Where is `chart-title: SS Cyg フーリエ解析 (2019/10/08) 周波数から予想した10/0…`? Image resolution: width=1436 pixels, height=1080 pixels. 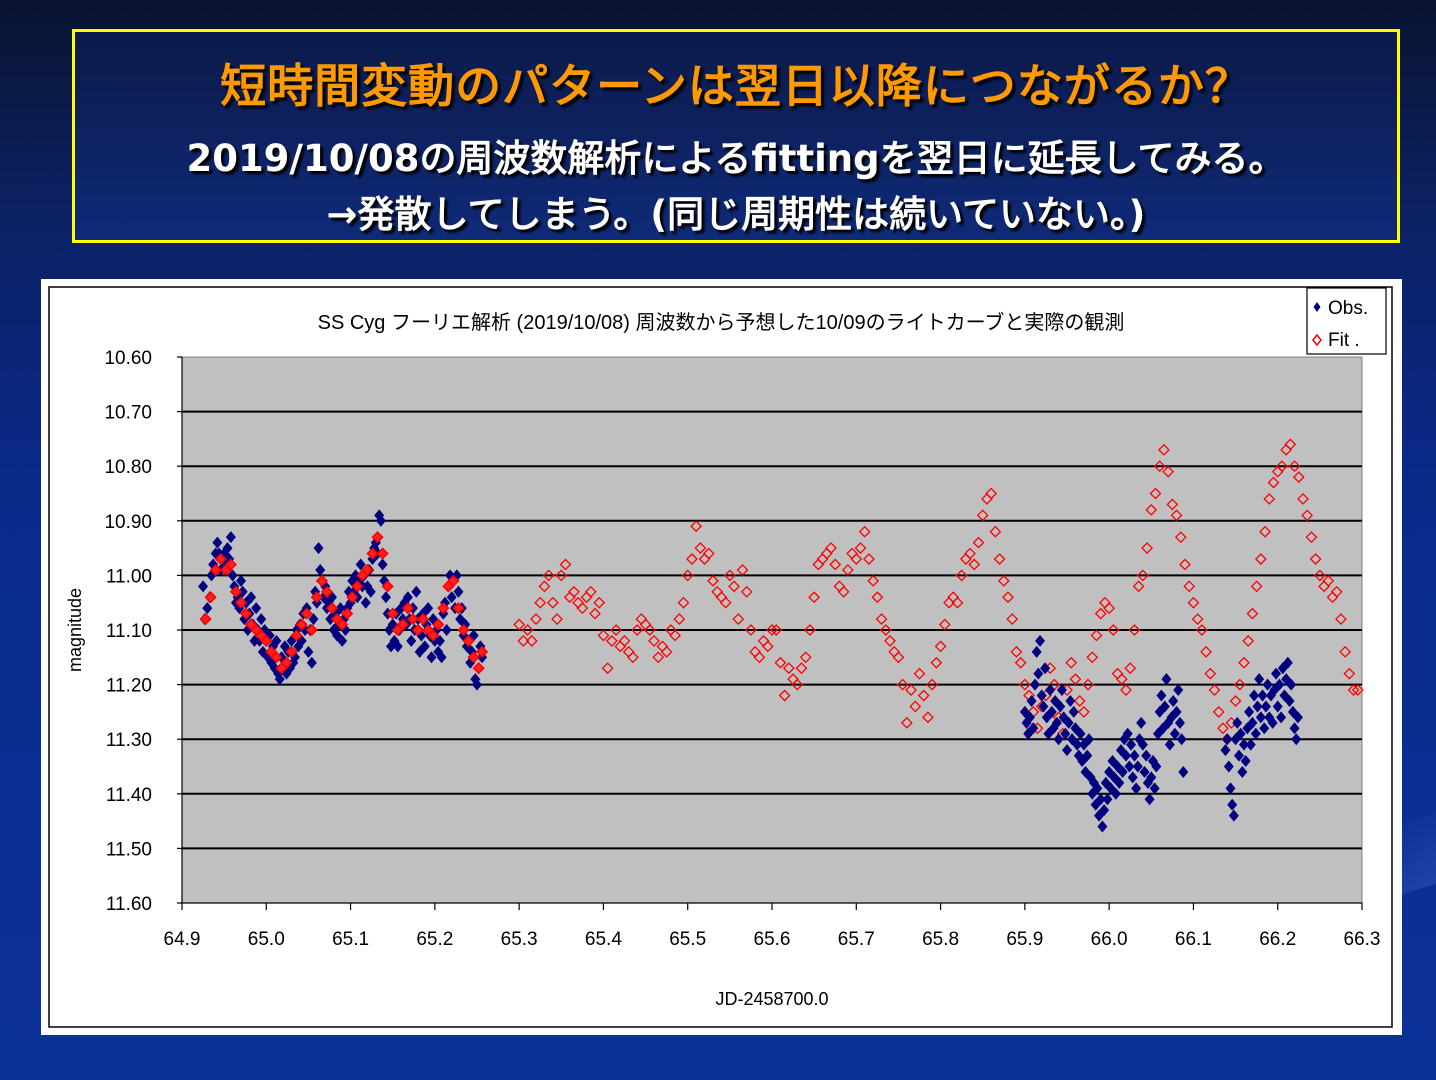 chart-title: SS Cyg フーリエ解析 (2019/10/08) 周波数から予想した10/0… is located at coordinates (721, 322).